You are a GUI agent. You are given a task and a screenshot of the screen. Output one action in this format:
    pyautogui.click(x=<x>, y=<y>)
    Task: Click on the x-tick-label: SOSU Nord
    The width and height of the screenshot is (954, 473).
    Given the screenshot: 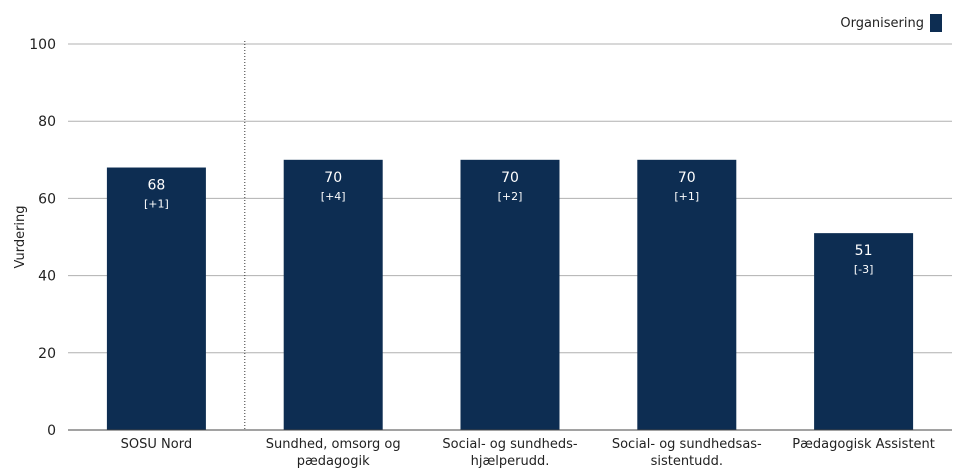 What is the action you would take?
    pyautogui.click(x=156, y=444)
    